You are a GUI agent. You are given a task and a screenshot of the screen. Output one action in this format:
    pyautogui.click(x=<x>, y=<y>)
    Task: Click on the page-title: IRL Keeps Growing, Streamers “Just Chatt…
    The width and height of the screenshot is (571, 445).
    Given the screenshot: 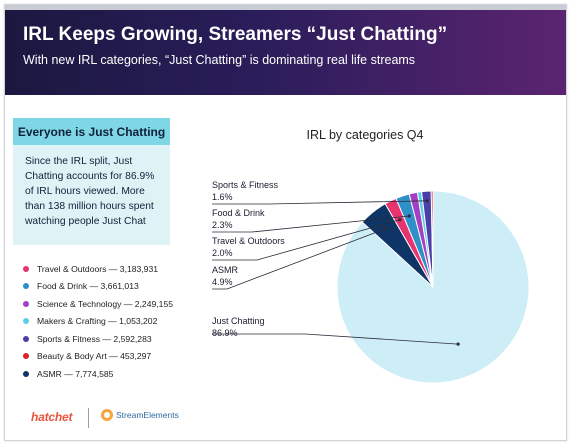 What is the action you would take?
    pyautogui.click(x=235, y=34)
    